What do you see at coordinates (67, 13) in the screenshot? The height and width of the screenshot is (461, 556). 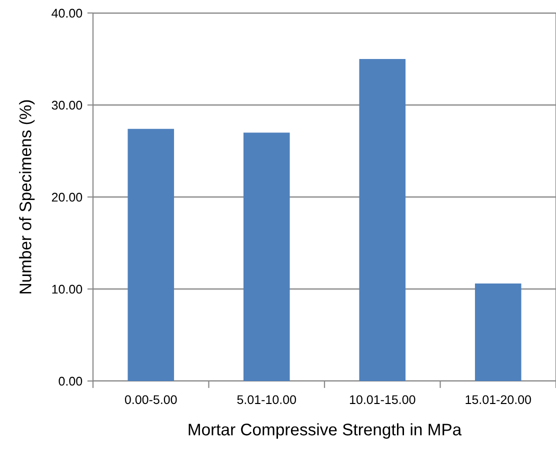 I see `y-tick-label: 40.00` at bounding box center [67, 13].